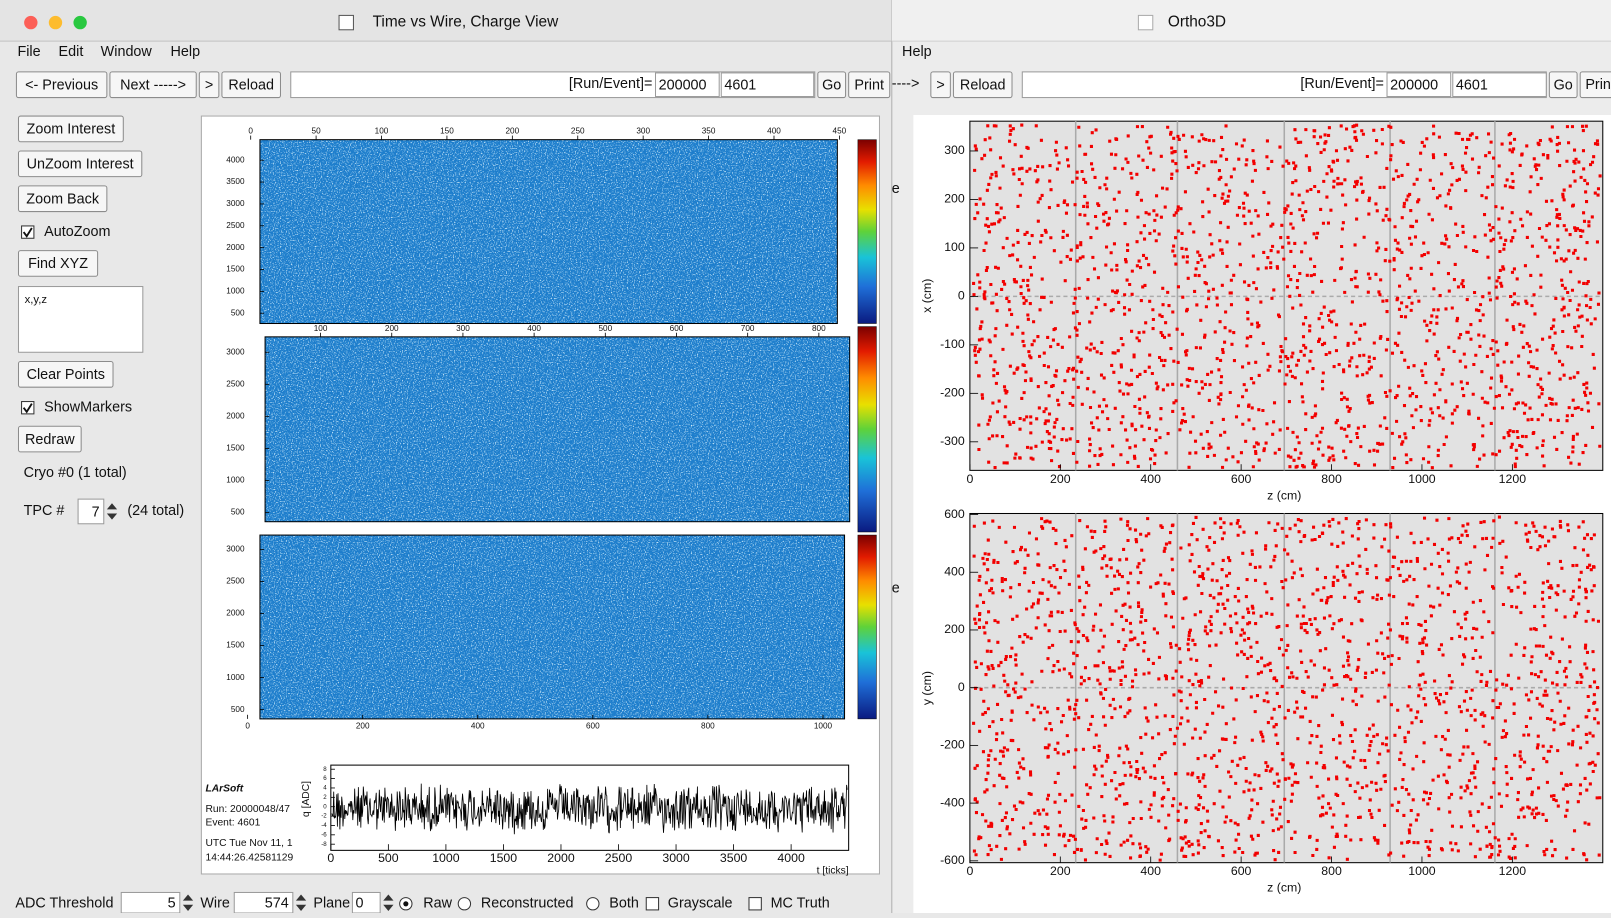 This screenshot has width=1611, height=918. Describe the element at coordinates (952, 802) in the screenshot. I see `tick-label: -400` at that location.